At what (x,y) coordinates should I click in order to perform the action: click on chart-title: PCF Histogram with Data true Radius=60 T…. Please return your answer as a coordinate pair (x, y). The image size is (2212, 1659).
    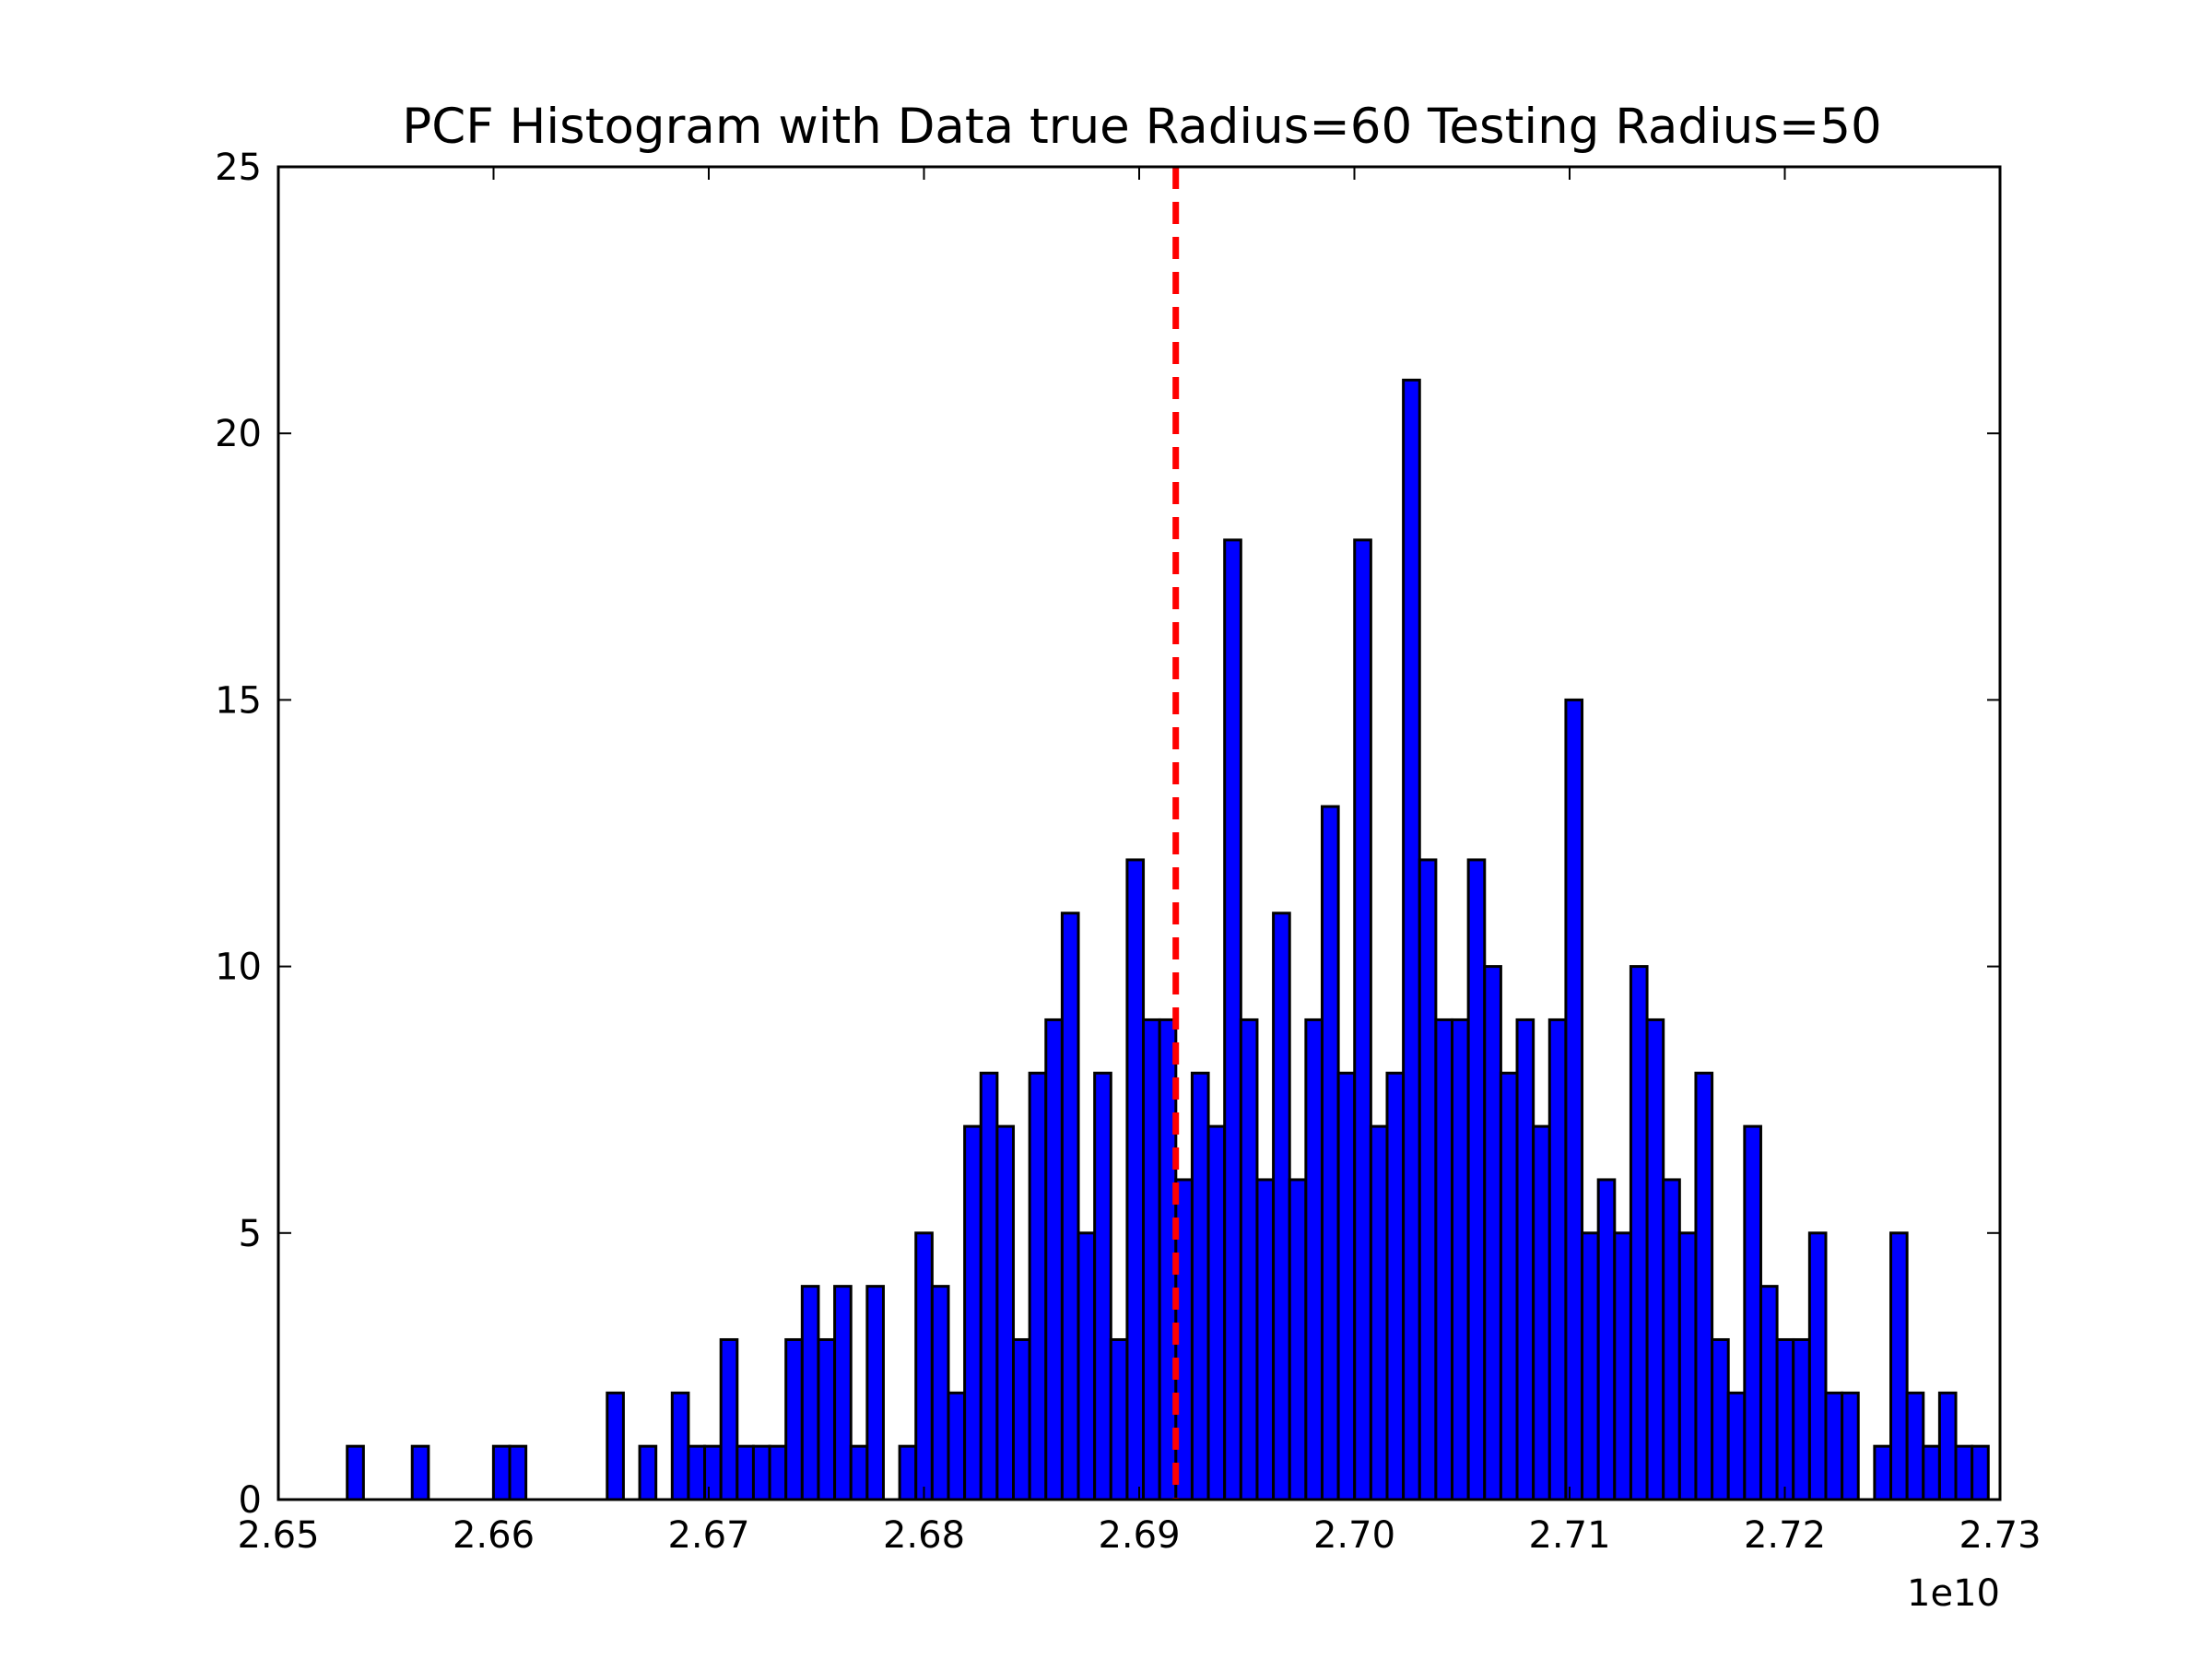
    Looking at the image, I should click on (1142, 127).